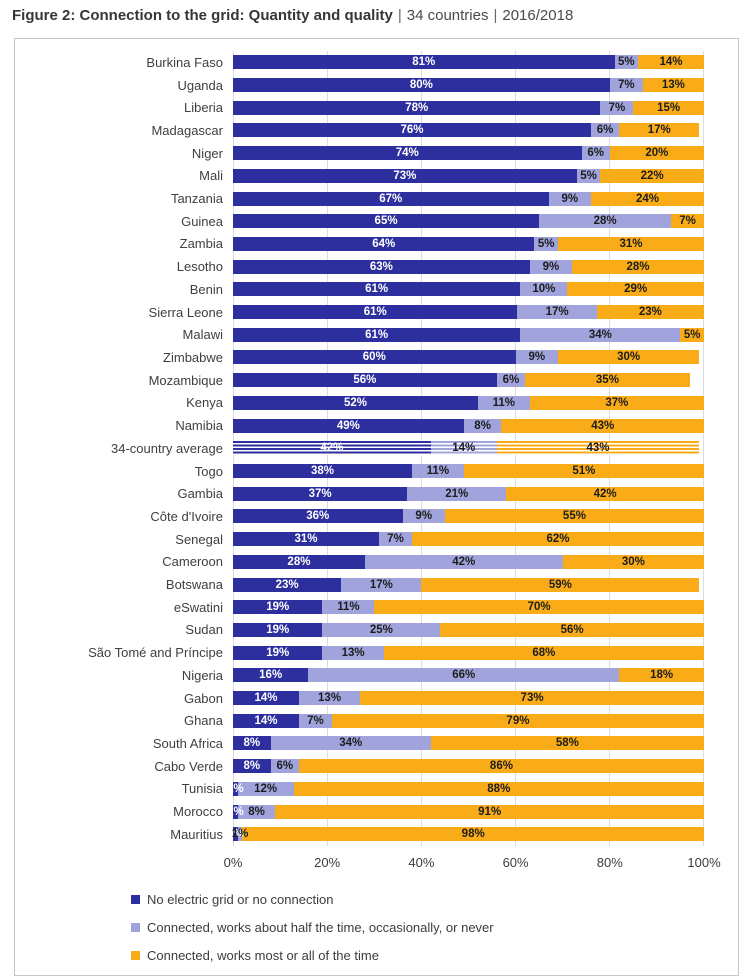  I want to click on country-label: Benin, so click(206, 289).